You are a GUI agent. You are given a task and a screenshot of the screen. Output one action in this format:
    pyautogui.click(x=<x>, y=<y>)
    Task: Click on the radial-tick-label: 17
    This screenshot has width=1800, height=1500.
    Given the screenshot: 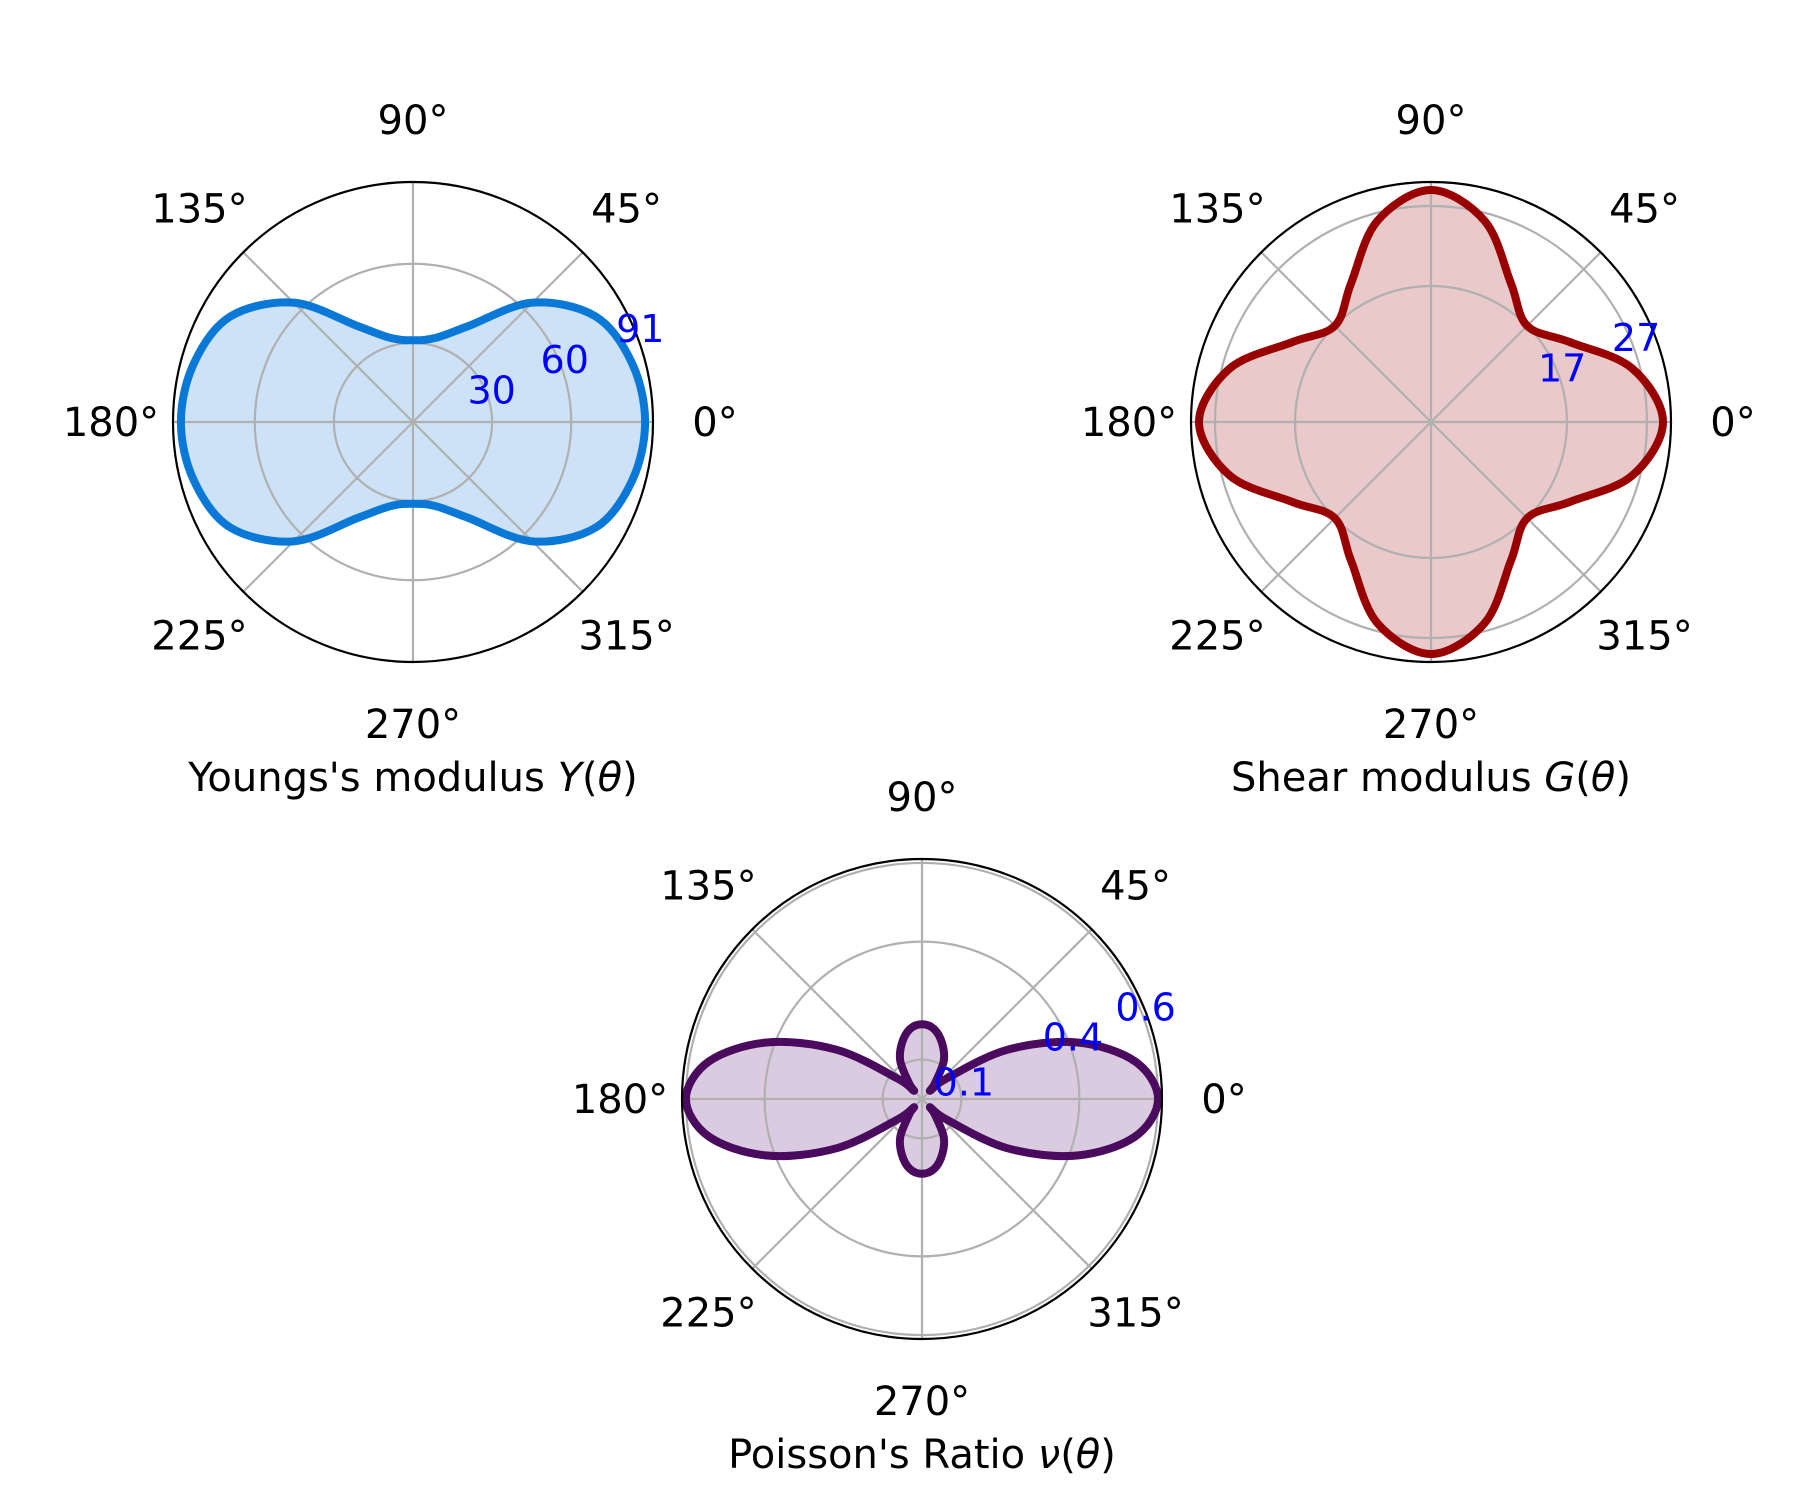 What is the action you would take?
    pyautogui.click(x=1562, y=369)
    